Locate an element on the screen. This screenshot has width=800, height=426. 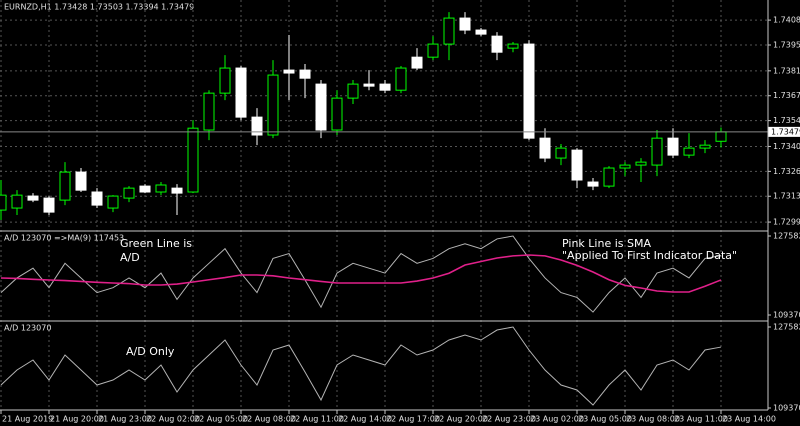
y-tick-label: 1.73675 is located at coordinates (786, 95).